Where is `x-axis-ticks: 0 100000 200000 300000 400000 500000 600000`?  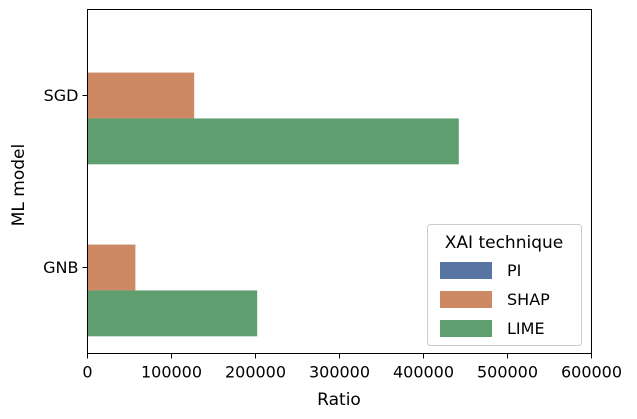 x-axis-ticks: 0 100000 200000 300000 400000 500000 600000 is located at coordinates (352, 367).